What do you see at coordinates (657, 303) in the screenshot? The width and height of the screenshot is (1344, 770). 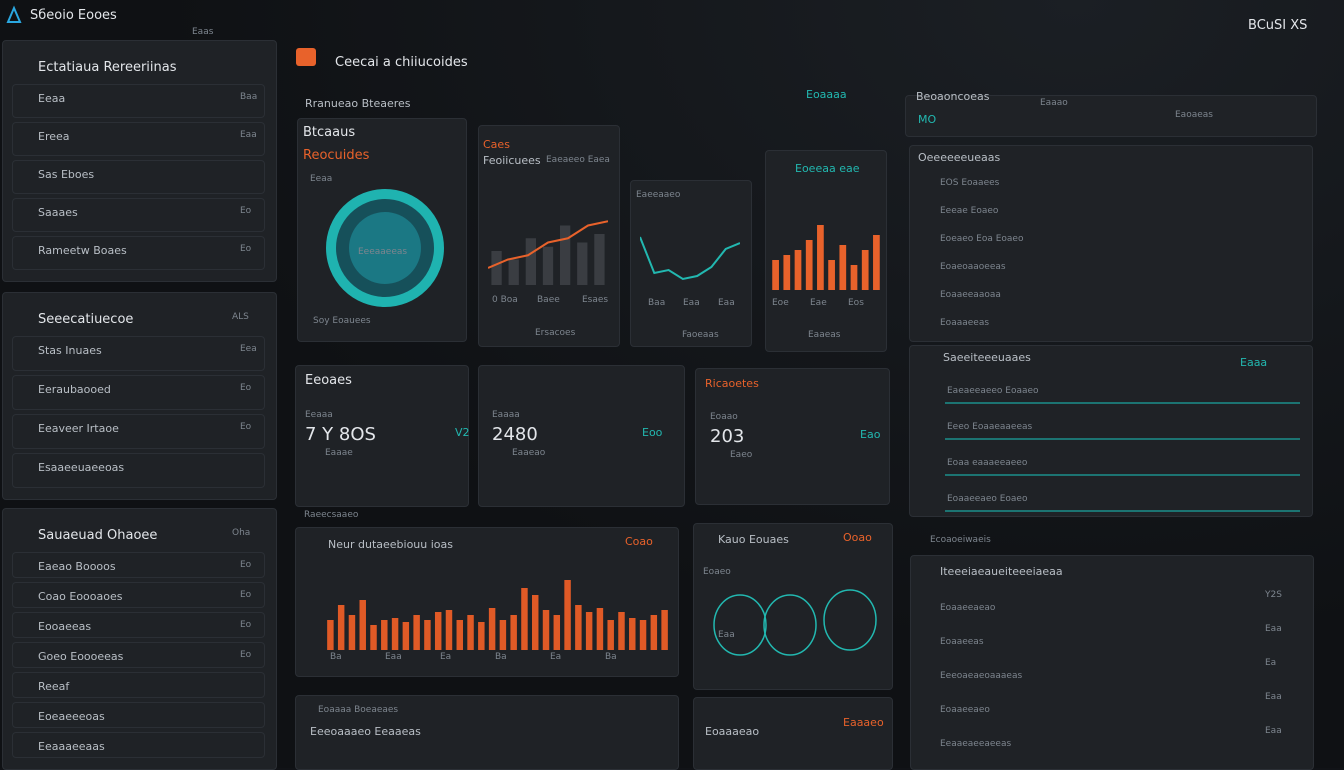 I see `x-label: Baa` at bounding box center [657, 303].